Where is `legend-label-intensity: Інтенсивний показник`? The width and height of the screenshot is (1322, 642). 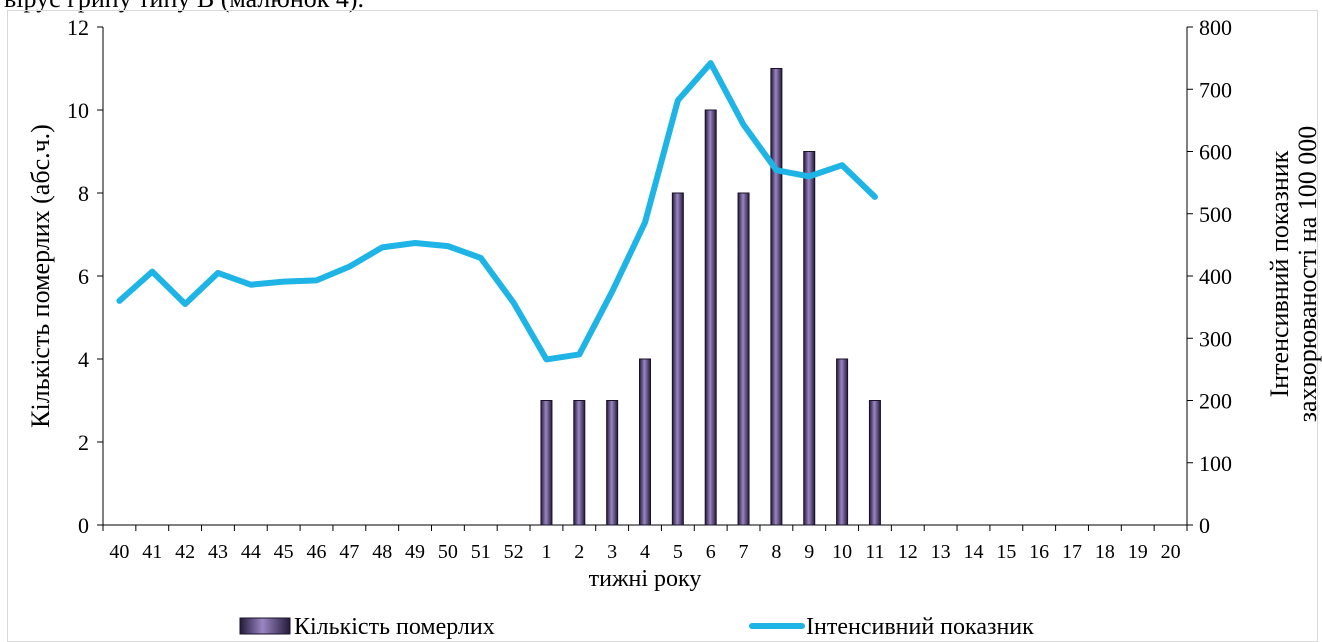 legend-label-intensity: Інтенсивний показник is located at coordinates (920, 627).